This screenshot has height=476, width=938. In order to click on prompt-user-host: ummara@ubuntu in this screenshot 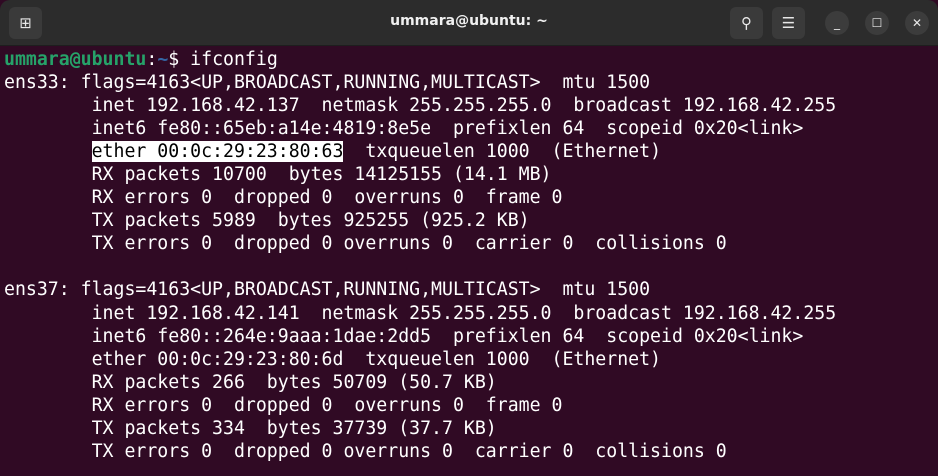, I will do `click(75, 59)`.